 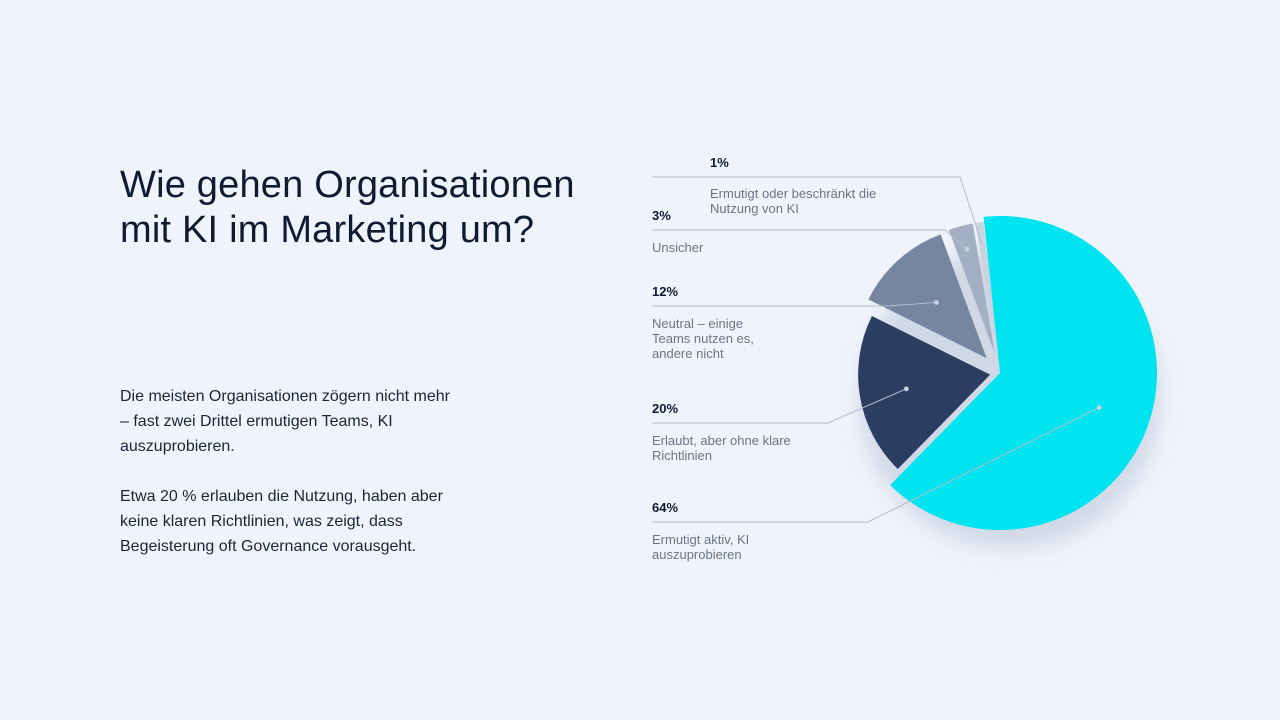 What do you see at coordinates (703, 338) in the screenshot?
I see `slice-category-label-3: Teams nutzen es,` at bounding box center [703, 338].